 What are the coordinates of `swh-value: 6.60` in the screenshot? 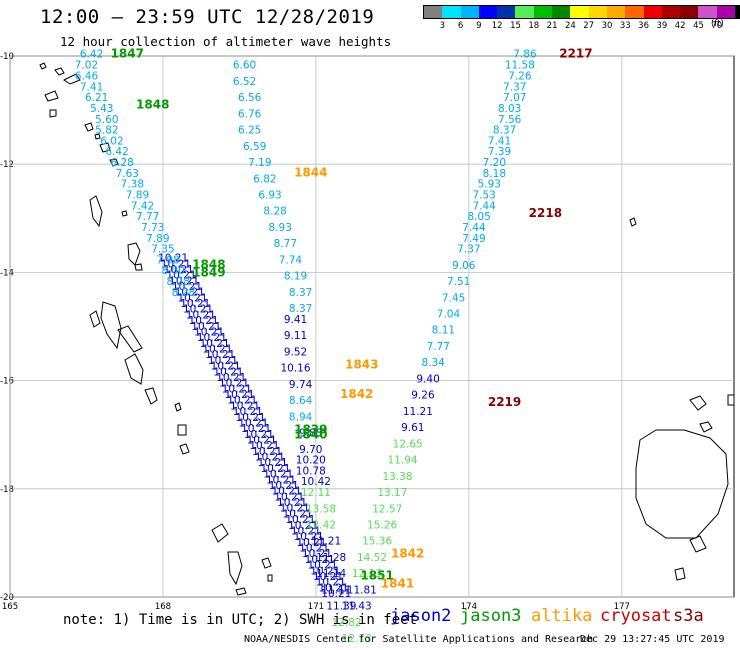 It's located at (244, 66).